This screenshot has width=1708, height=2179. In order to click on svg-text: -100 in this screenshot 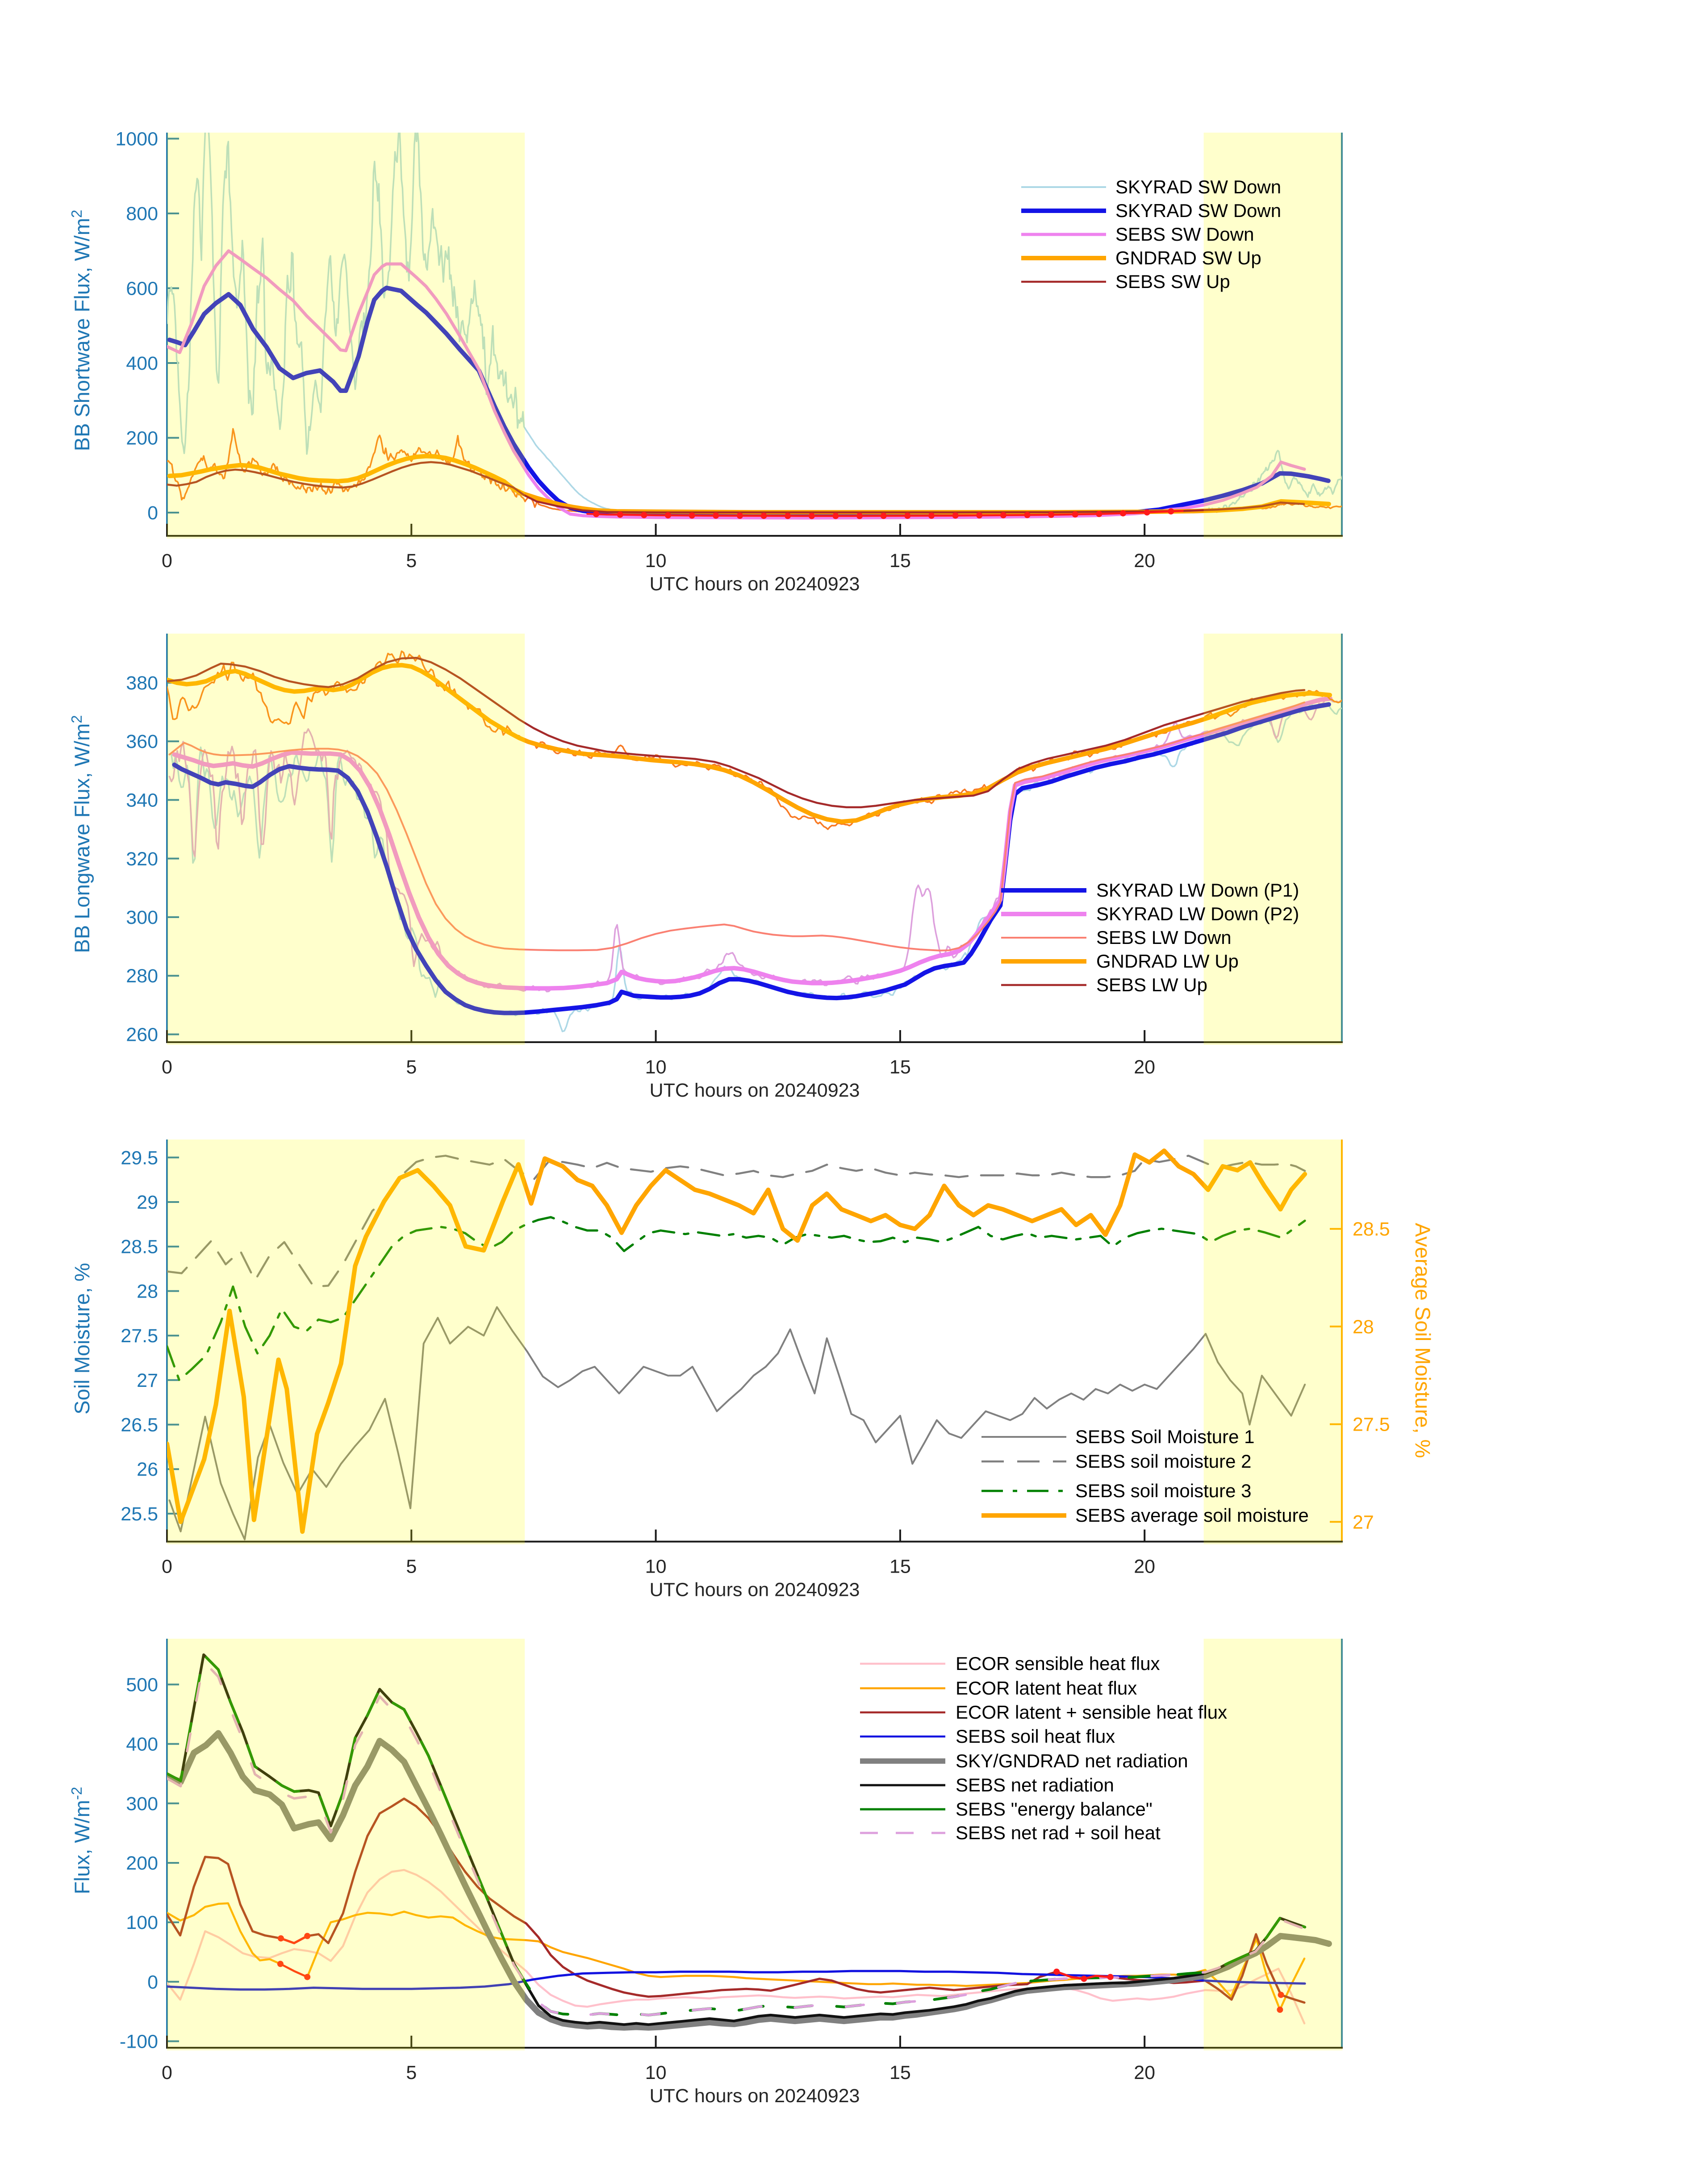, I will do `click(139, 2042)`.